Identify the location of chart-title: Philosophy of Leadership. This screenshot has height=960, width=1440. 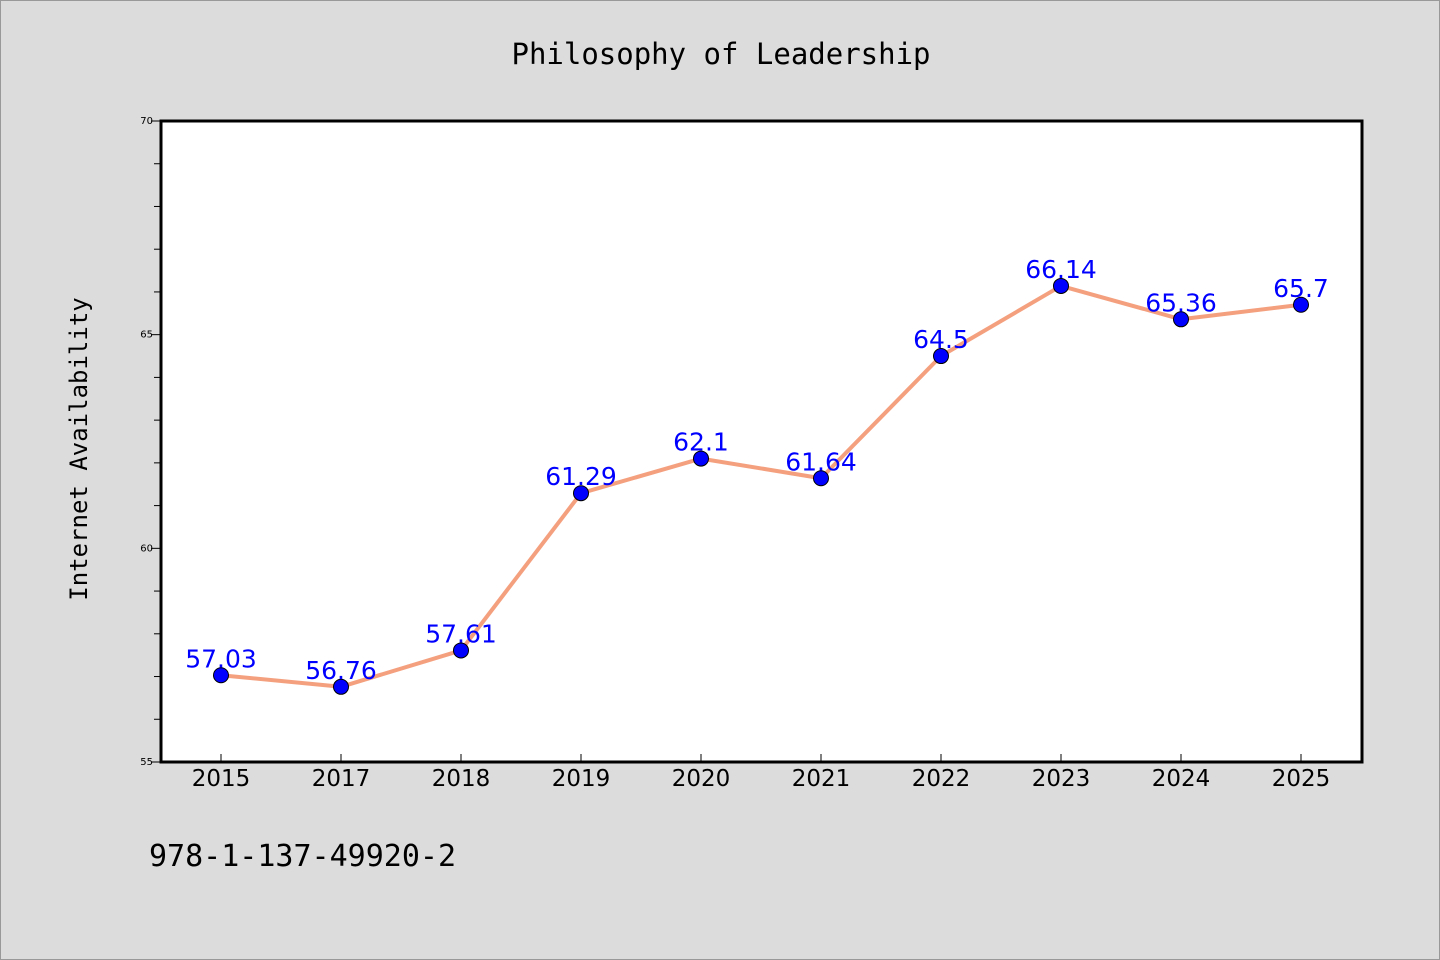
(720, 54).